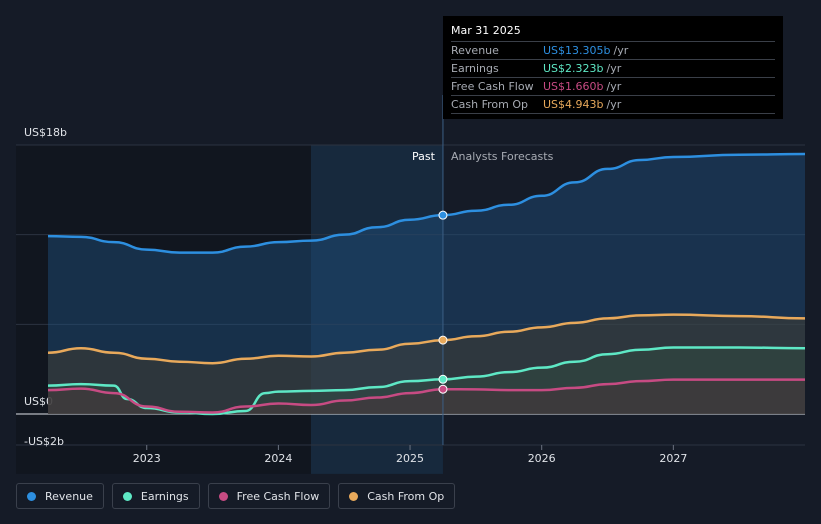  Describe the element at coordinates (377, 309) in the screenshot. I see `highlight-band` at that location.